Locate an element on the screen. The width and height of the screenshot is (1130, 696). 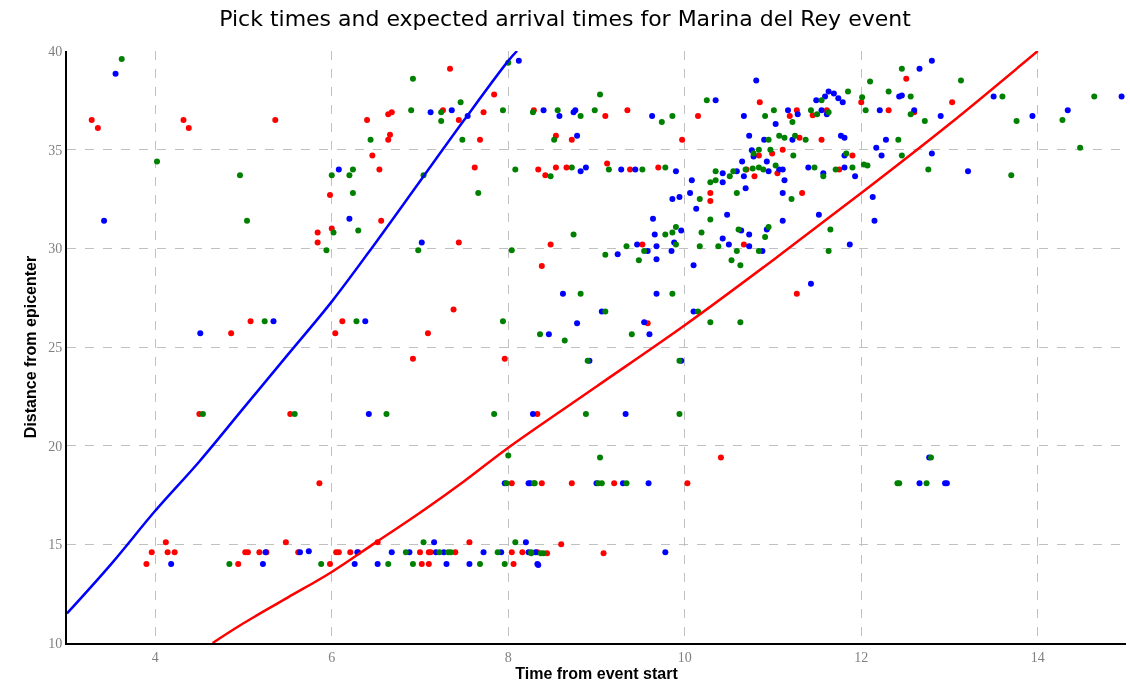
chart-title: Pick times and expected arrival times for Marina del Rey event is located at coordinates (565, 18).